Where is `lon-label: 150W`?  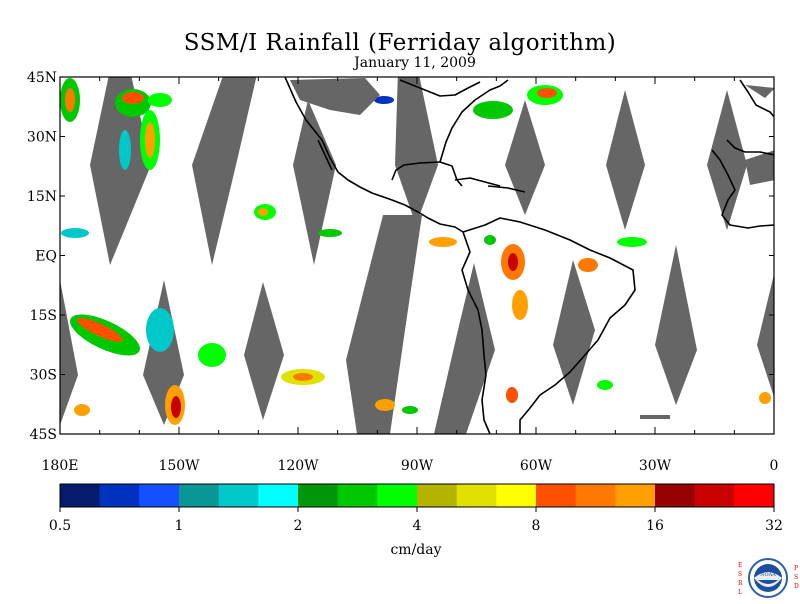 lon-label: 150W is located at coordinates (179, 466).